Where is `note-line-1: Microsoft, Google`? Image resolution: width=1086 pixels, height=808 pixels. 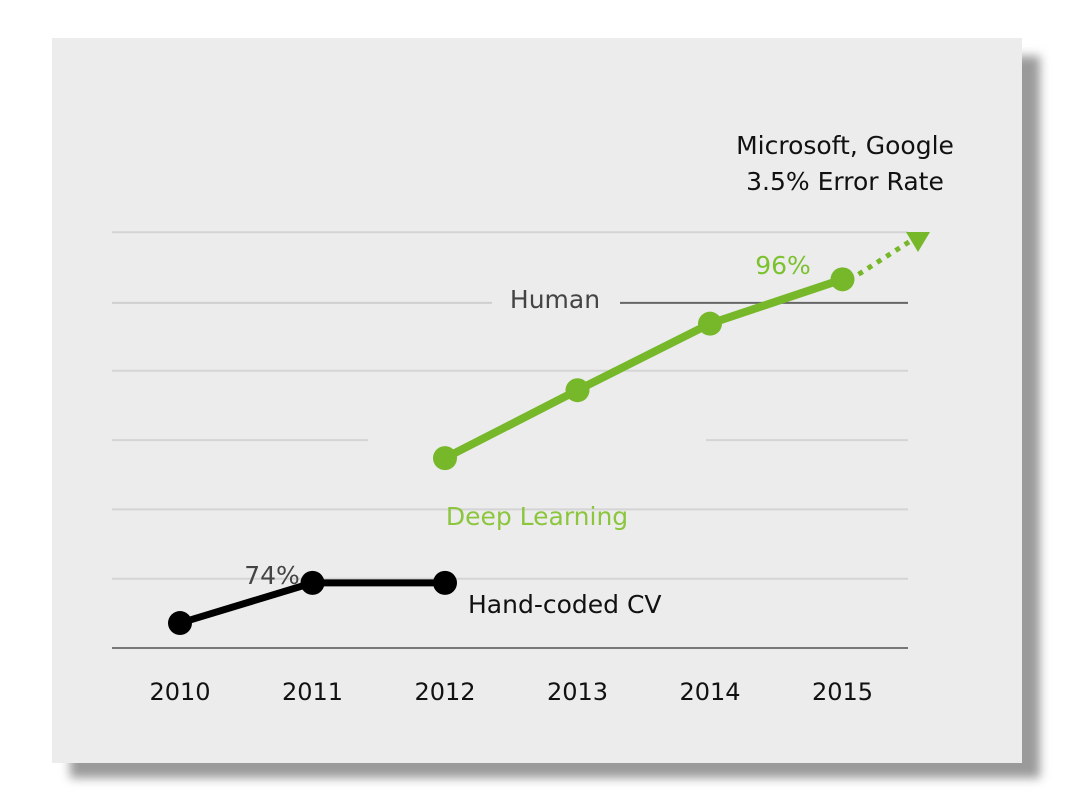 note-line-1: Microsoft, Google is located at coordinates (845, 145).